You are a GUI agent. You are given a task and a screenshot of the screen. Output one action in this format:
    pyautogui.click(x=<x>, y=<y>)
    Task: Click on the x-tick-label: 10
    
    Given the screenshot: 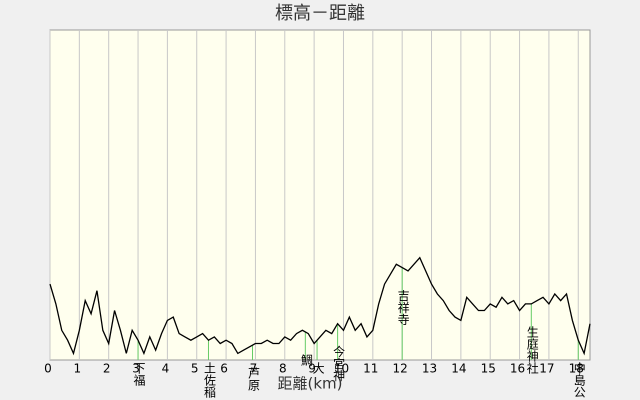 What is the action you would take?
    pyautogui.click(x=341, y=369)
    